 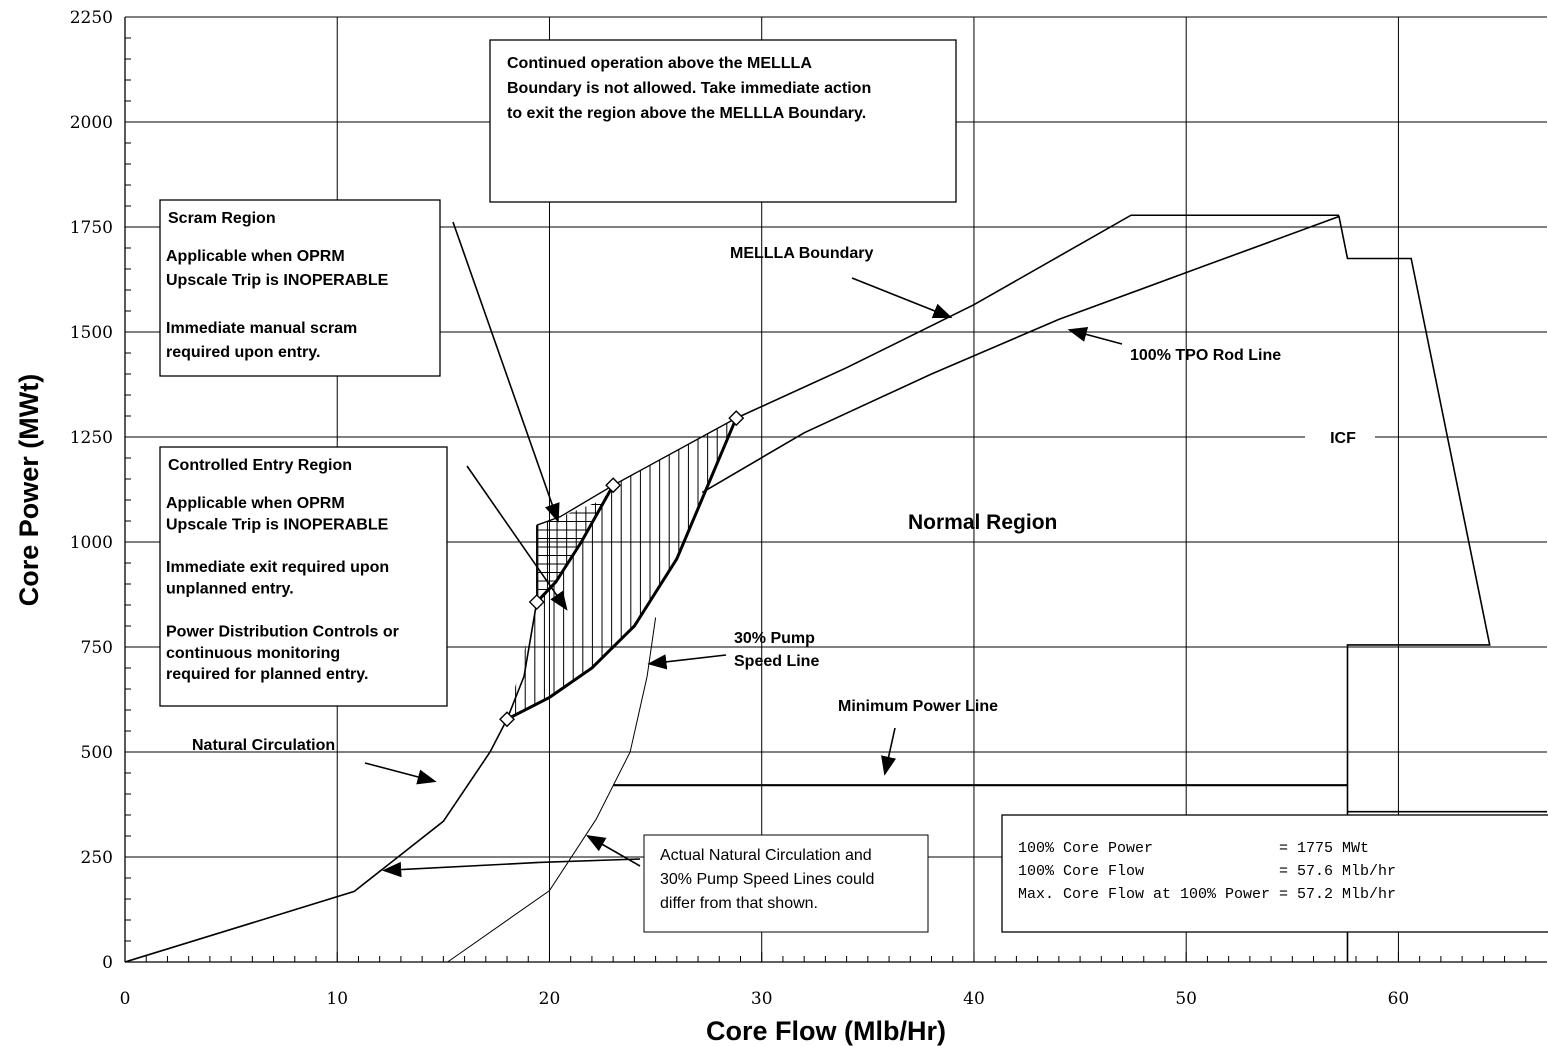 I want to click on x-tick-label-30: 30, so click(x=762, y=999).